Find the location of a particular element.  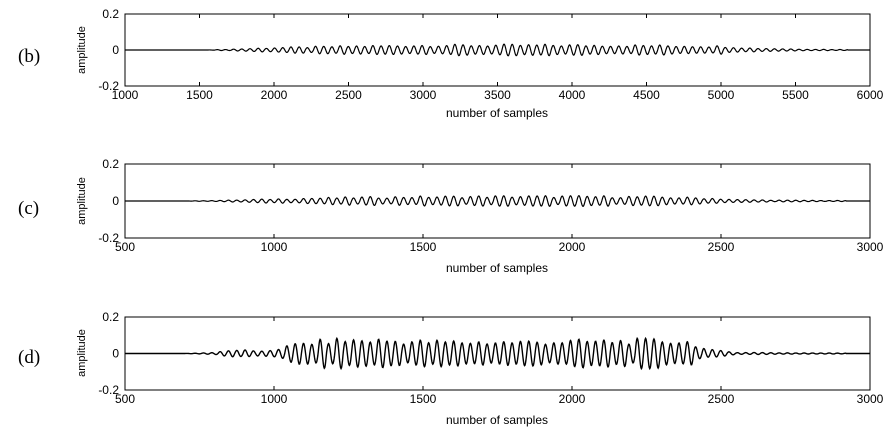

x-tick-label: 6000 is located at coordinates (870, 95).